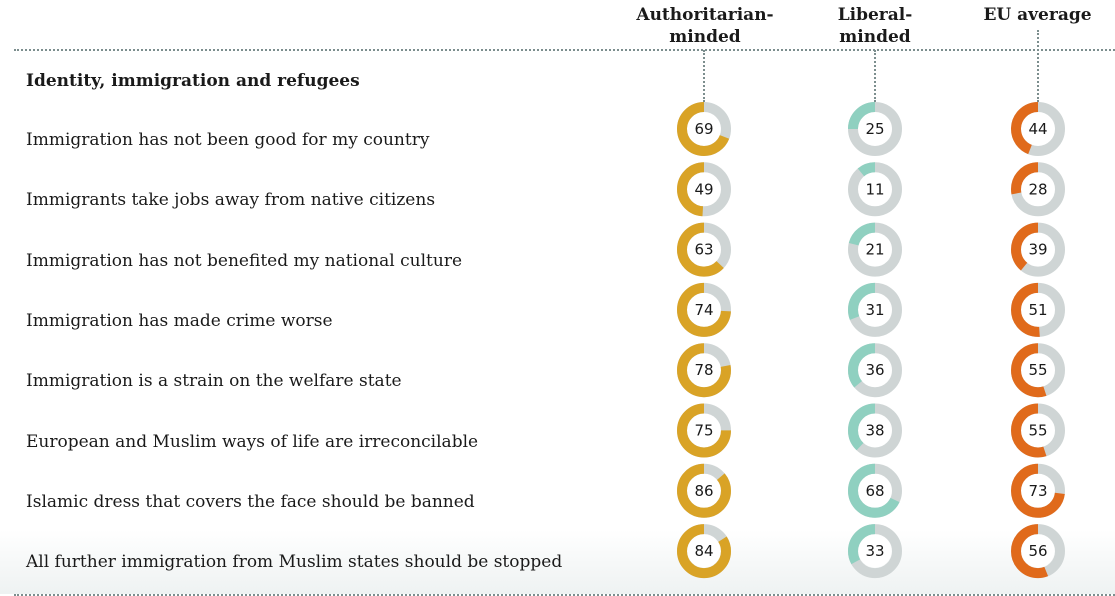 The width and height of the screenshot is (1115, 596). I want to click on donut-0-0: 69, so click(704, 129).